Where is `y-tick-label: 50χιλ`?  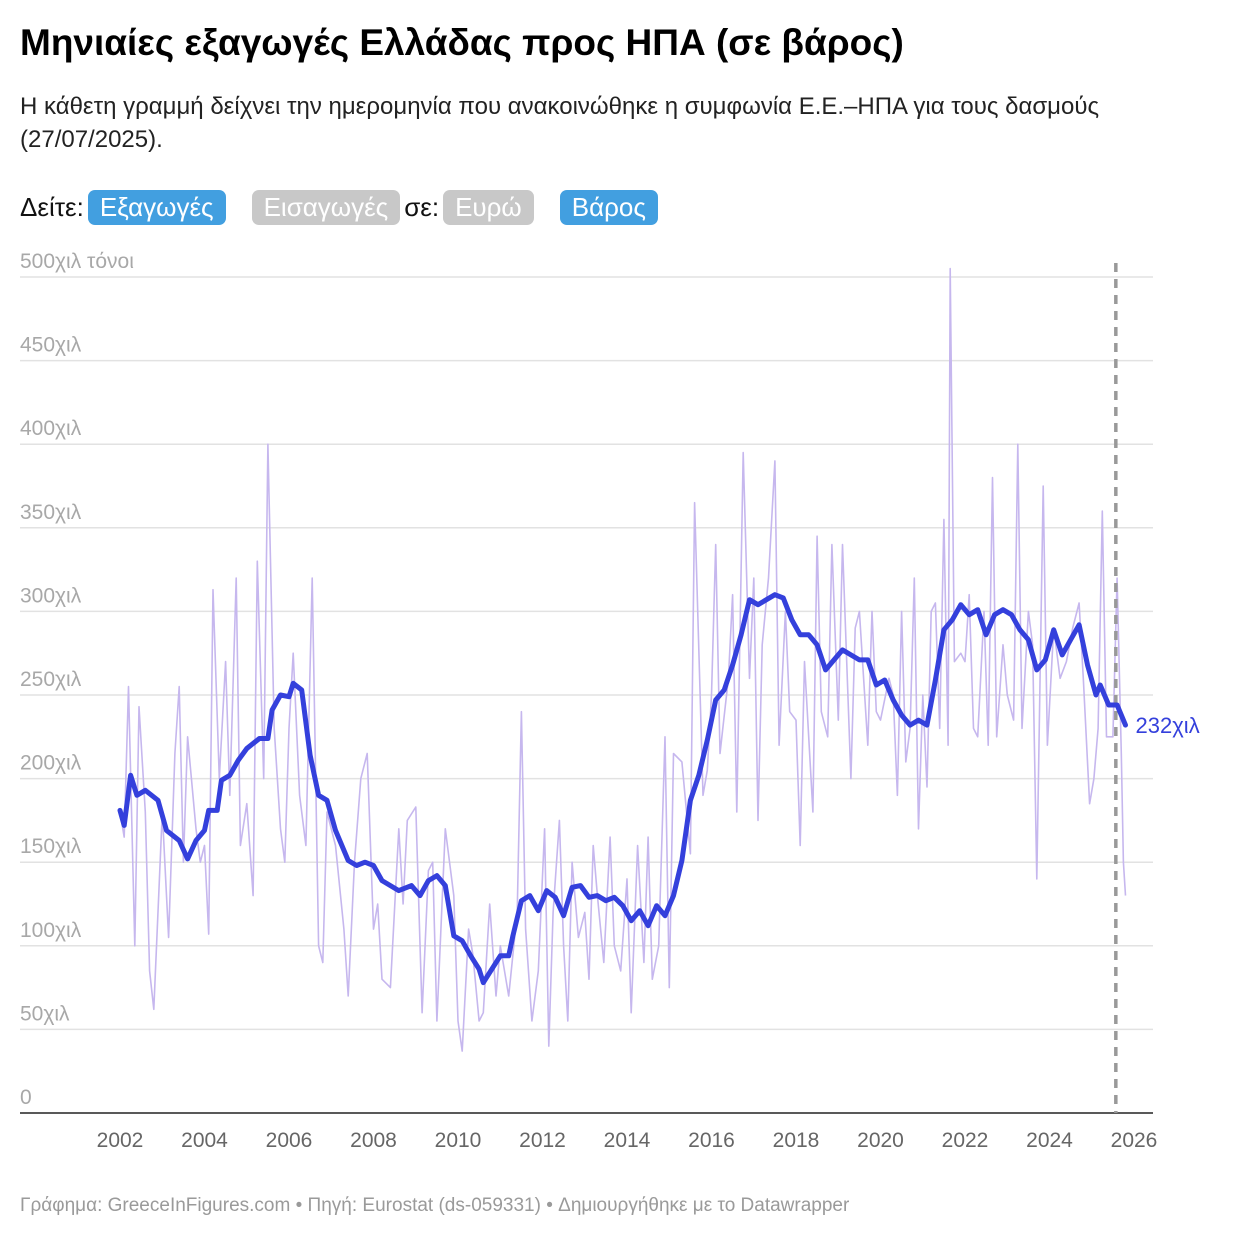
y-tick-label: 50χιλ is located at coordinates (45, 1013).